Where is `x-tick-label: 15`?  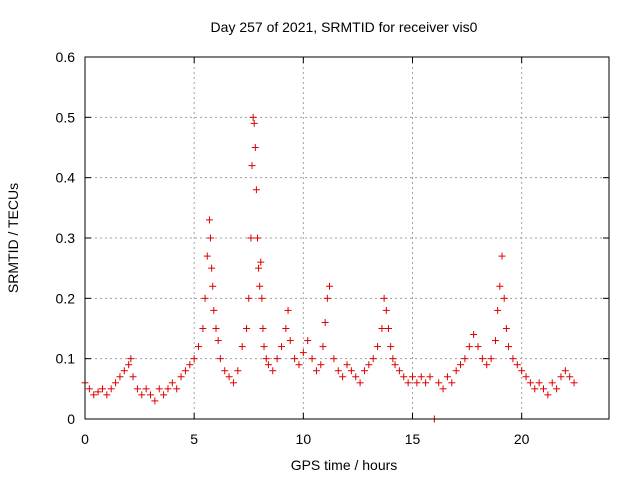
x-tick-label: 15 is located at coordinates (413, 439).